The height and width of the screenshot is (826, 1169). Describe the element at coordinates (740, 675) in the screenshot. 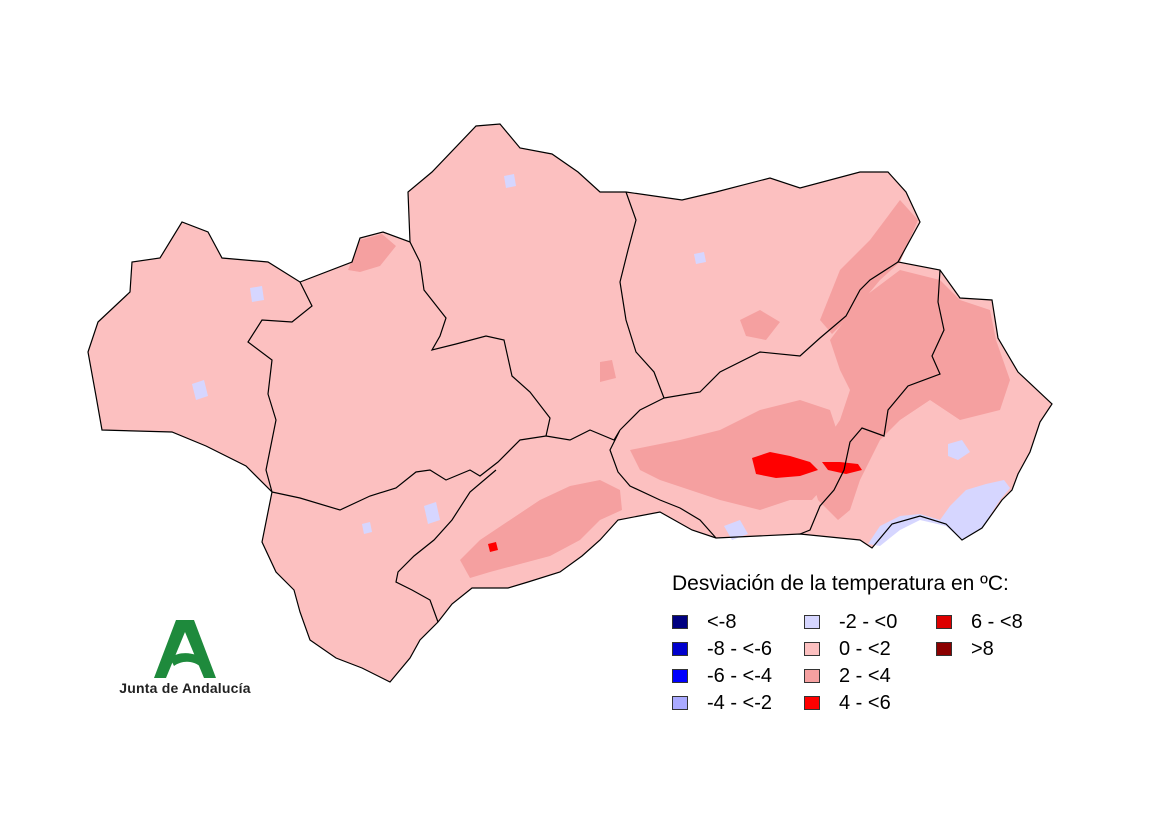

I see `legend-label: -6 - <-4` at that location.